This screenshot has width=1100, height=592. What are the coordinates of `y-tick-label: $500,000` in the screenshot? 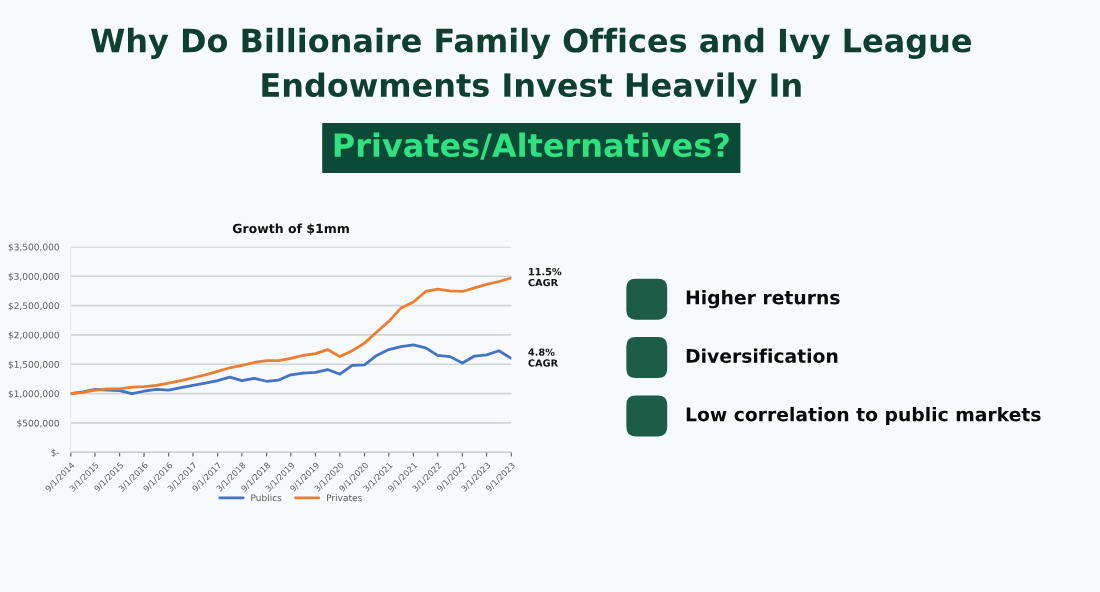 It's located at (38, 423).